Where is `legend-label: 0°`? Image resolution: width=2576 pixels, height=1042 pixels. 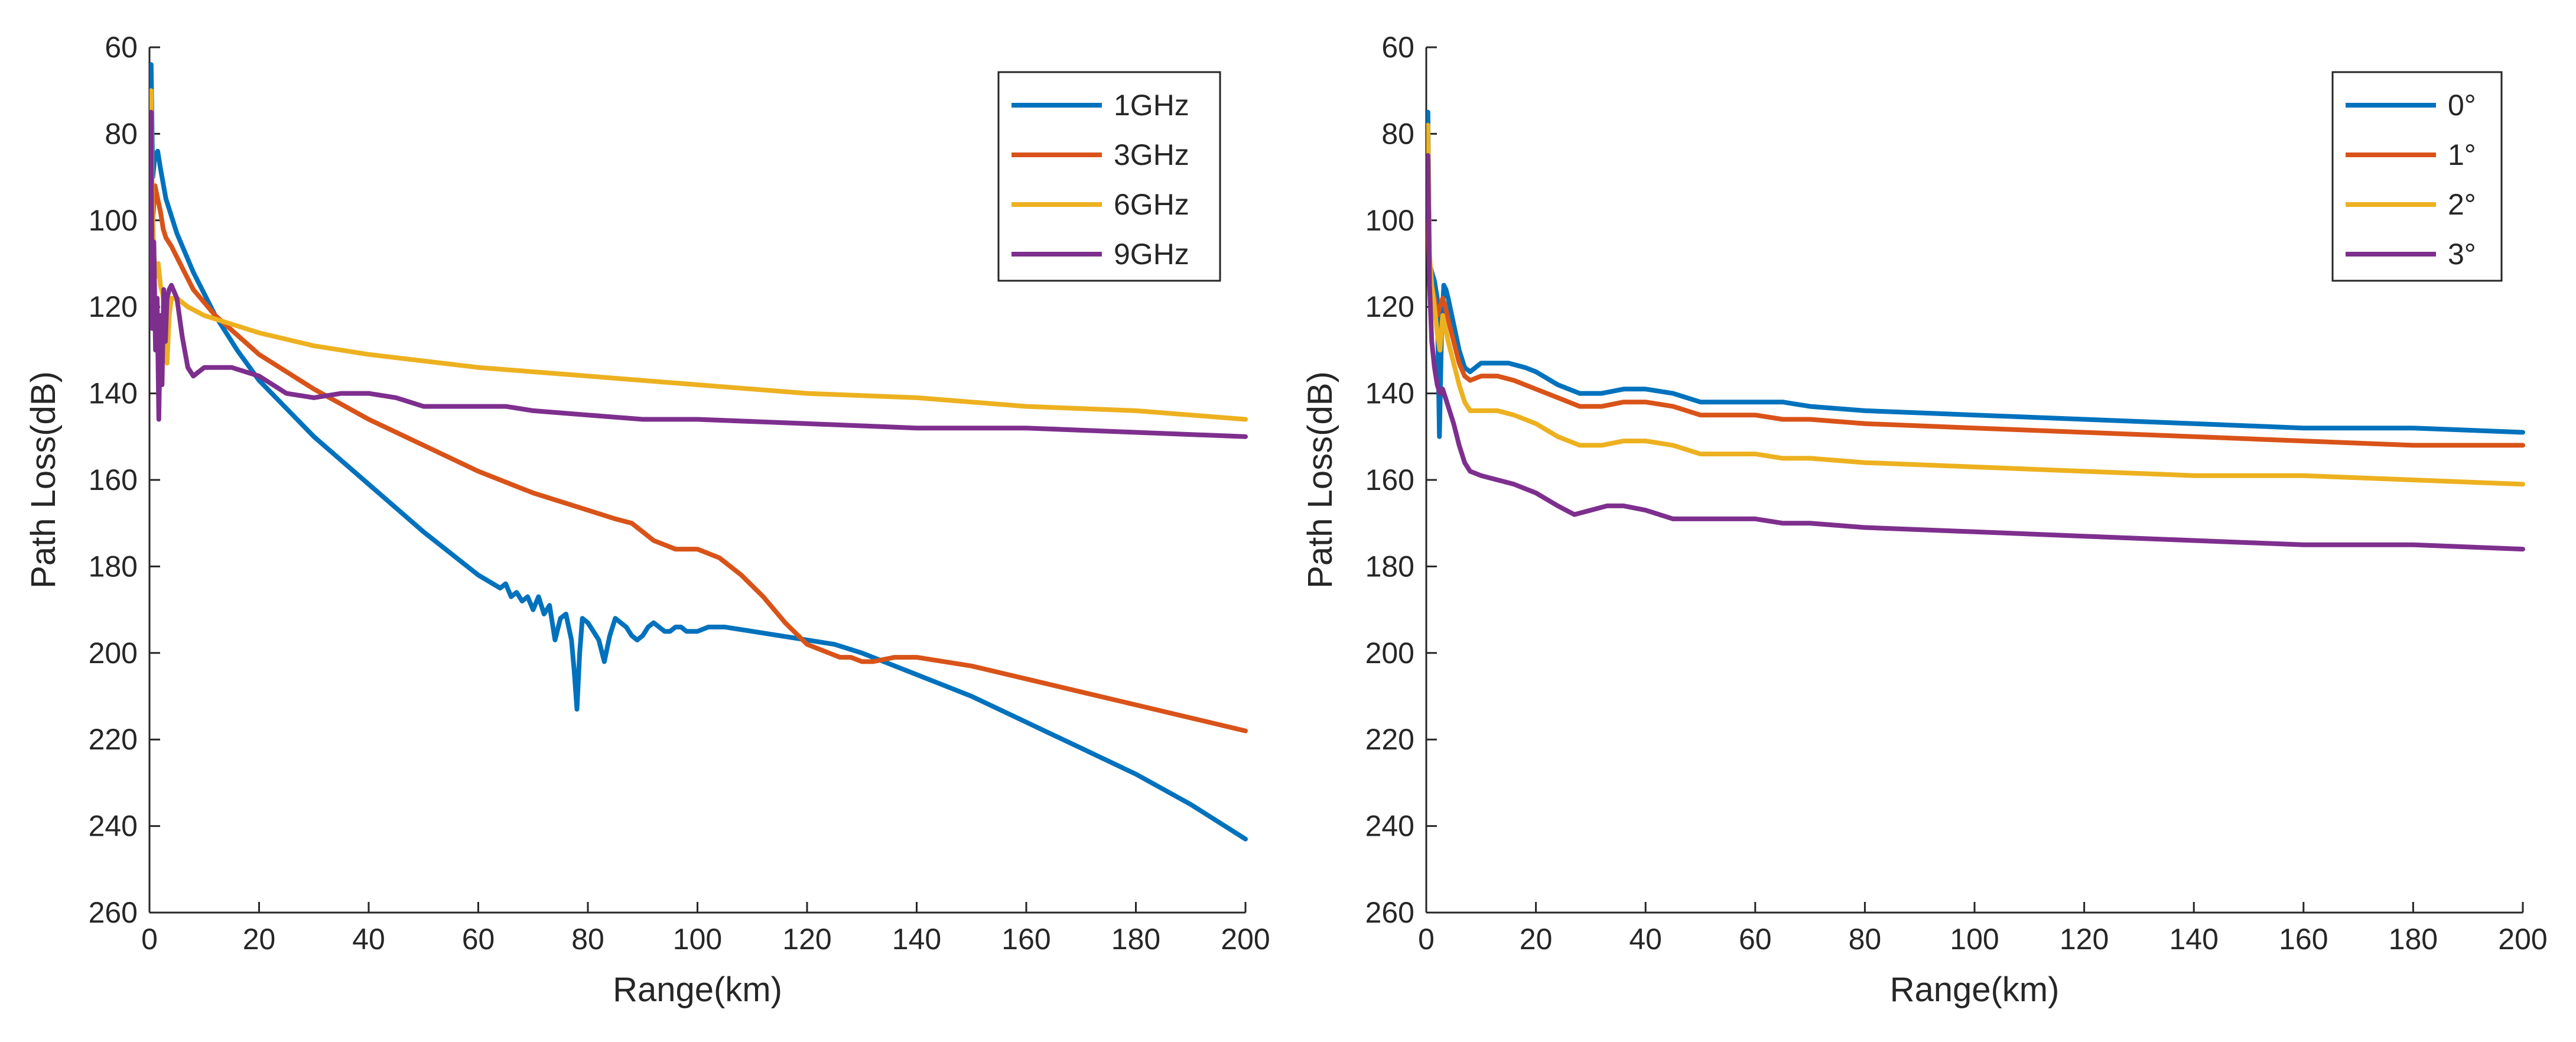
legend-label: 0° is located at coordinates (2462, 105).